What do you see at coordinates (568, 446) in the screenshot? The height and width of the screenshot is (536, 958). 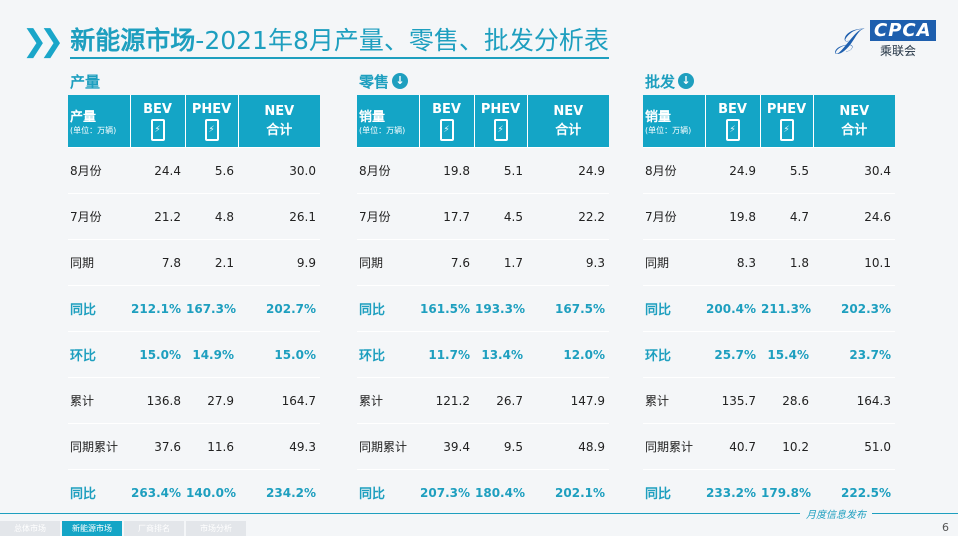 I see `cell: 48.9` at bounding box center [568, 446].